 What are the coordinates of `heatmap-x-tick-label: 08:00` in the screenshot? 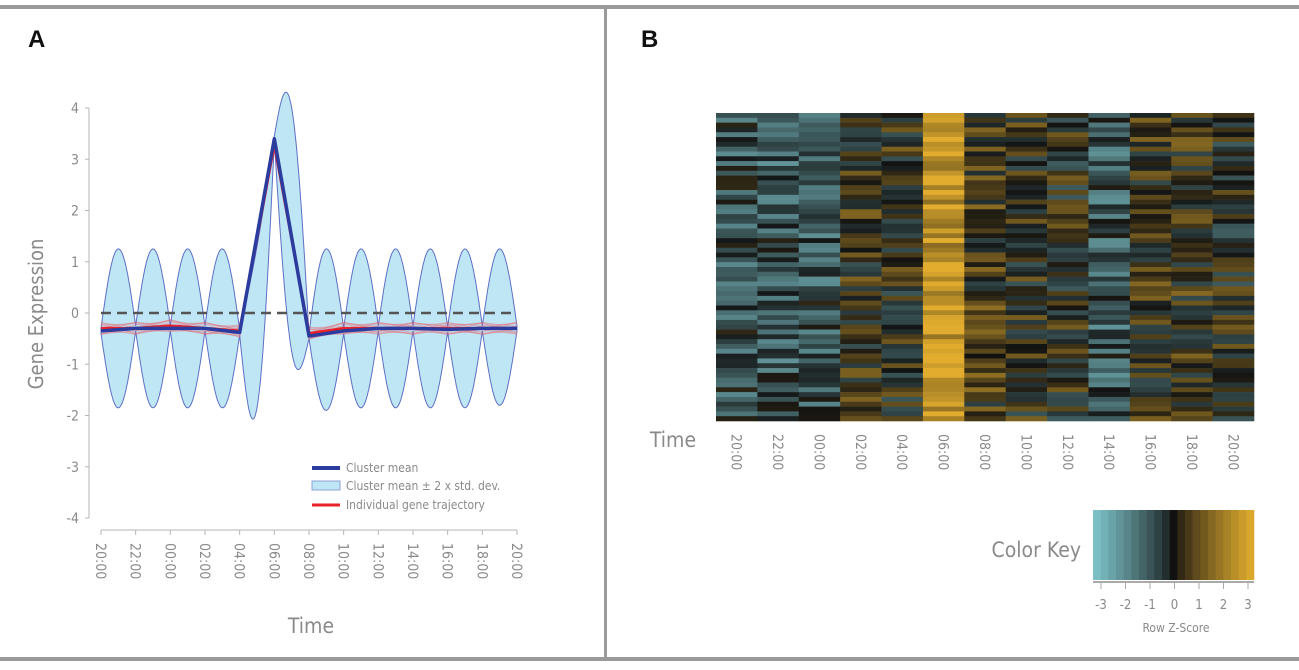 It's located at (984, 452).